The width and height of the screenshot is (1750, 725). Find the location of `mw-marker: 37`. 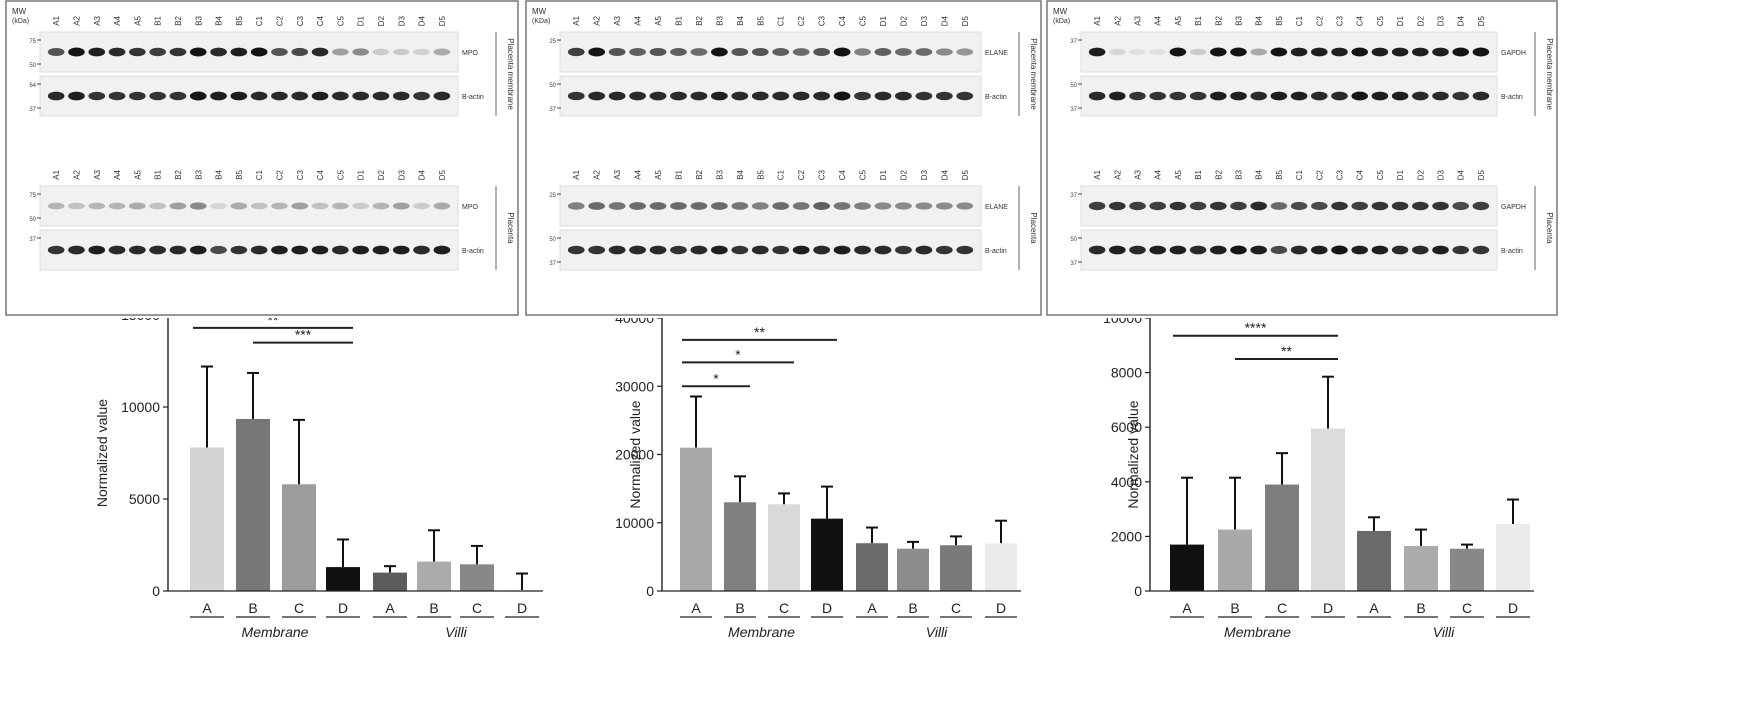

mw-marker: 37 is located at coordinates (32, 110).